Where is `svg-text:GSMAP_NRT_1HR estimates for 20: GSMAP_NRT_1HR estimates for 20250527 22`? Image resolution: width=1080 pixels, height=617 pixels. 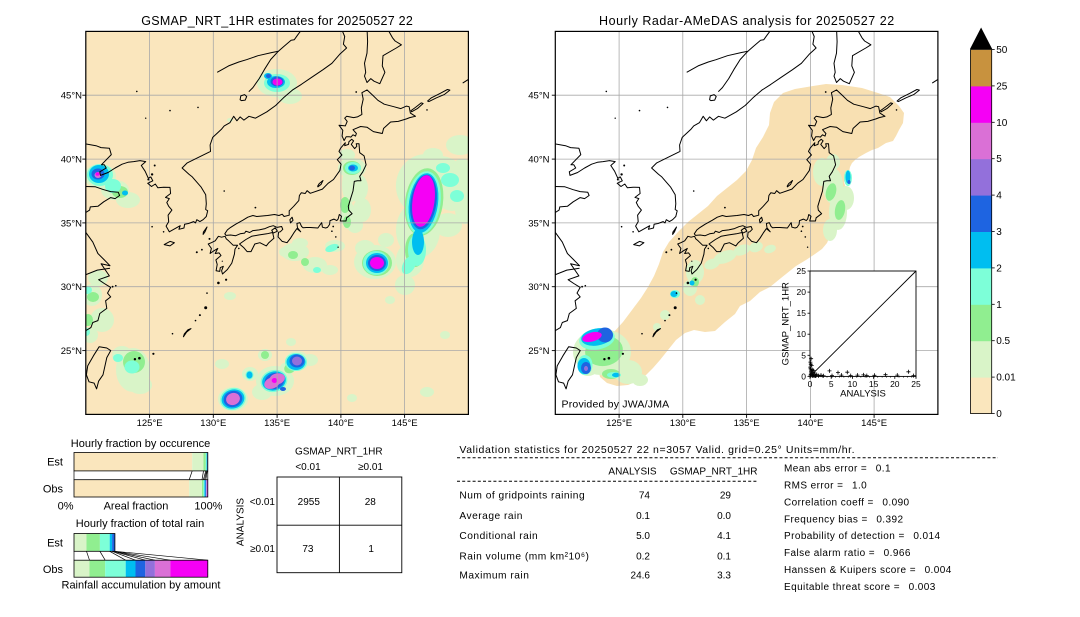
svg-text:GSMAP_NRT_1HR estimates for 20: GSMAP_NRT_1HR estimates for 20250527 22 is located at coordinates (277, 21).